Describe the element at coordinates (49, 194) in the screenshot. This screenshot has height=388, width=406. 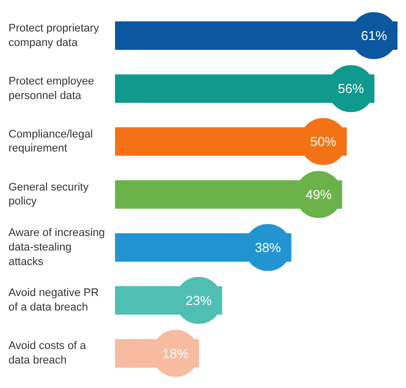
I see `y-tick-label: General security policy` at that location.